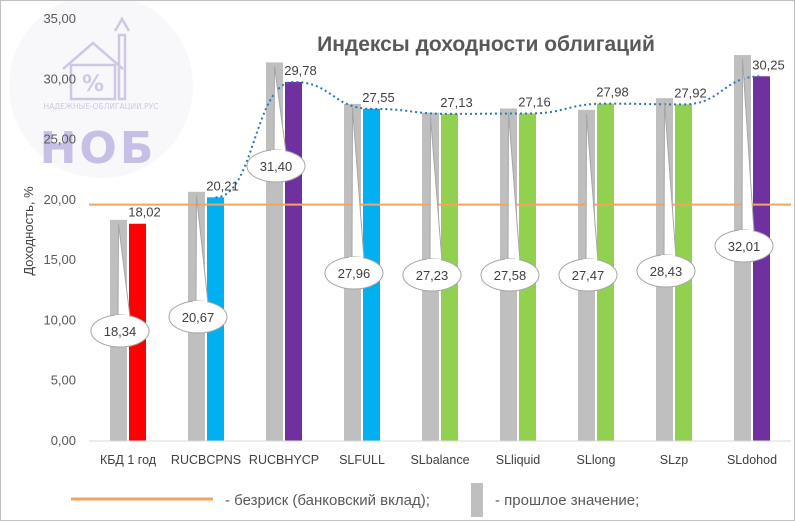  I want to click on category-label: RUCBCPNS, so click(206, 460).